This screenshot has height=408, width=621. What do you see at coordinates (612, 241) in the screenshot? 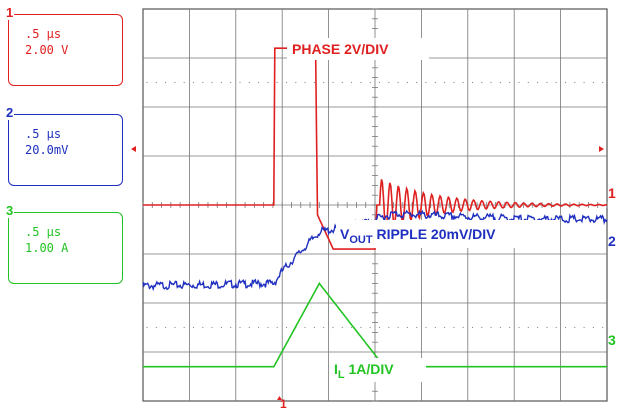
I see `ch2-marker: 2` at bounding box center [612, 241].